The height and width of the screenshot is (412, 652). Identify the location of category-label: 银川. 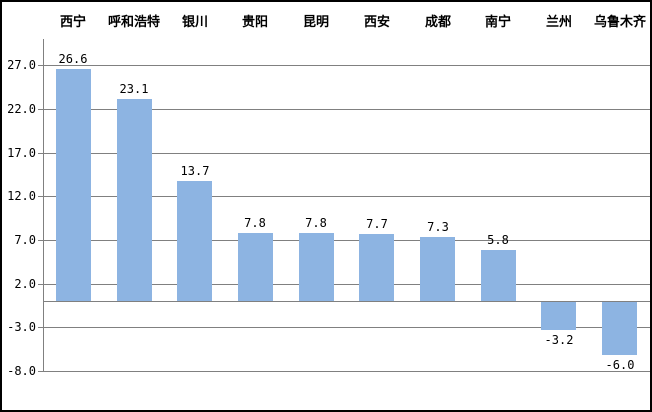
(195, 21).